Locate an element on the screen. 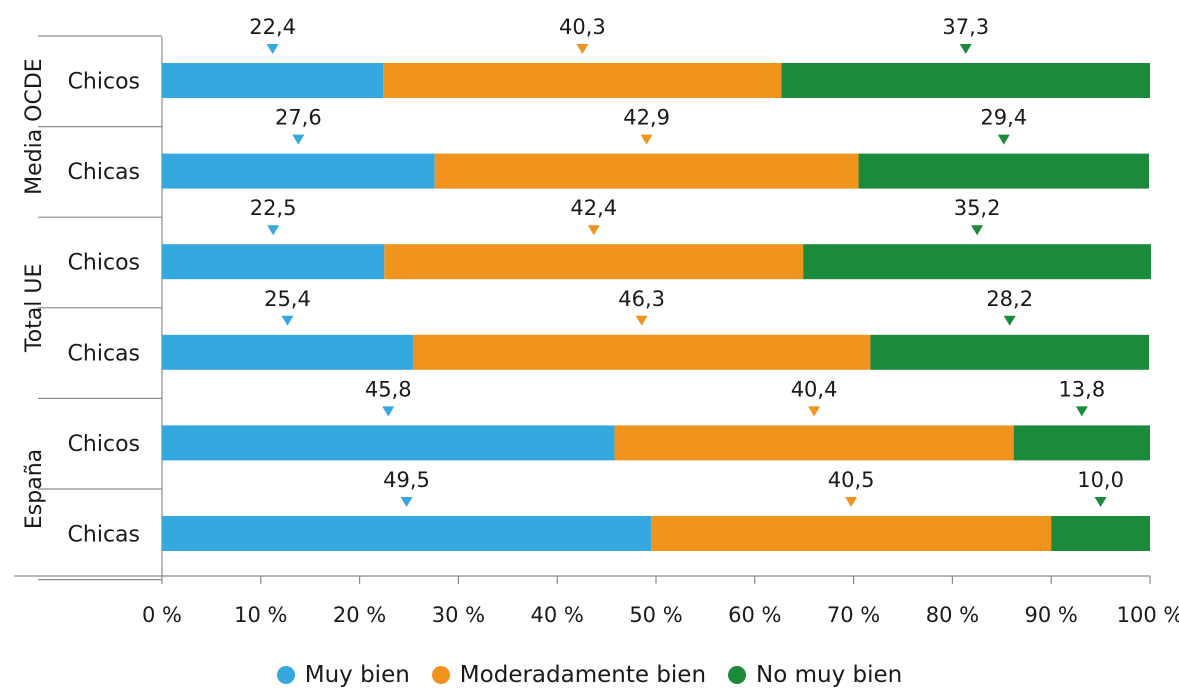 The image size is (1179, 697). data-label-muy-bien: 45,8 is located at coordinates (388, 389).